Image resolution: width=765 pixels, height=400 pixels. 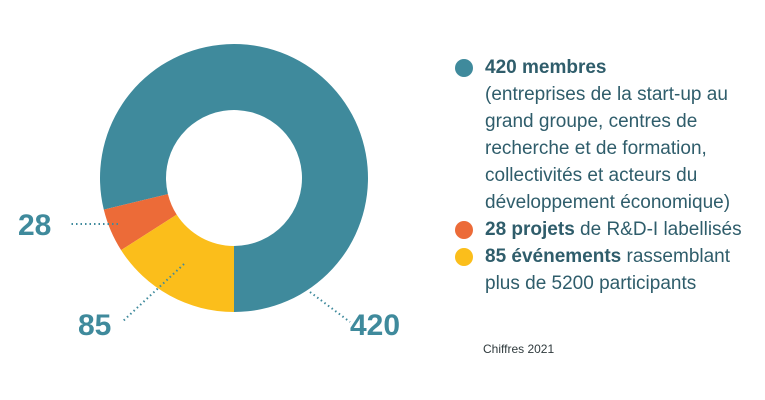 I want to click on legend-item-projects: 28 projets de R&D-I labellisés, so click(x=605, y=229).